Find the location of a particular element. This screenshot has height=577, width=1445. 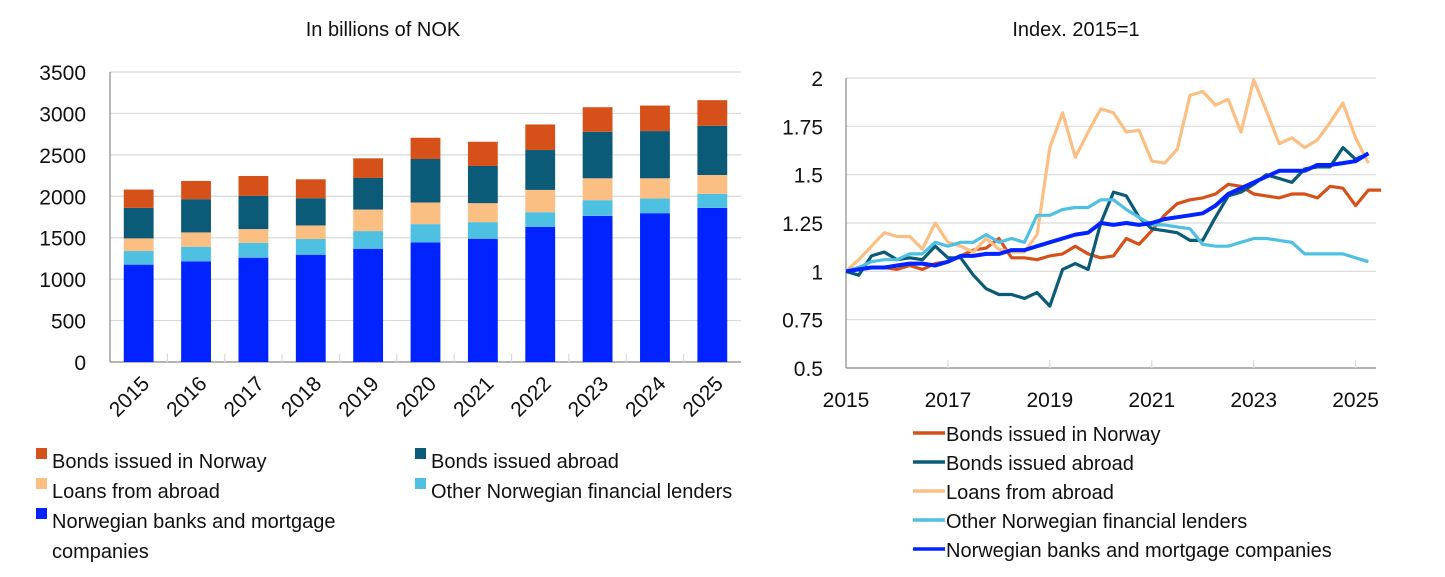

x-tick-label: 2016 is located at coordinates (186, 396).